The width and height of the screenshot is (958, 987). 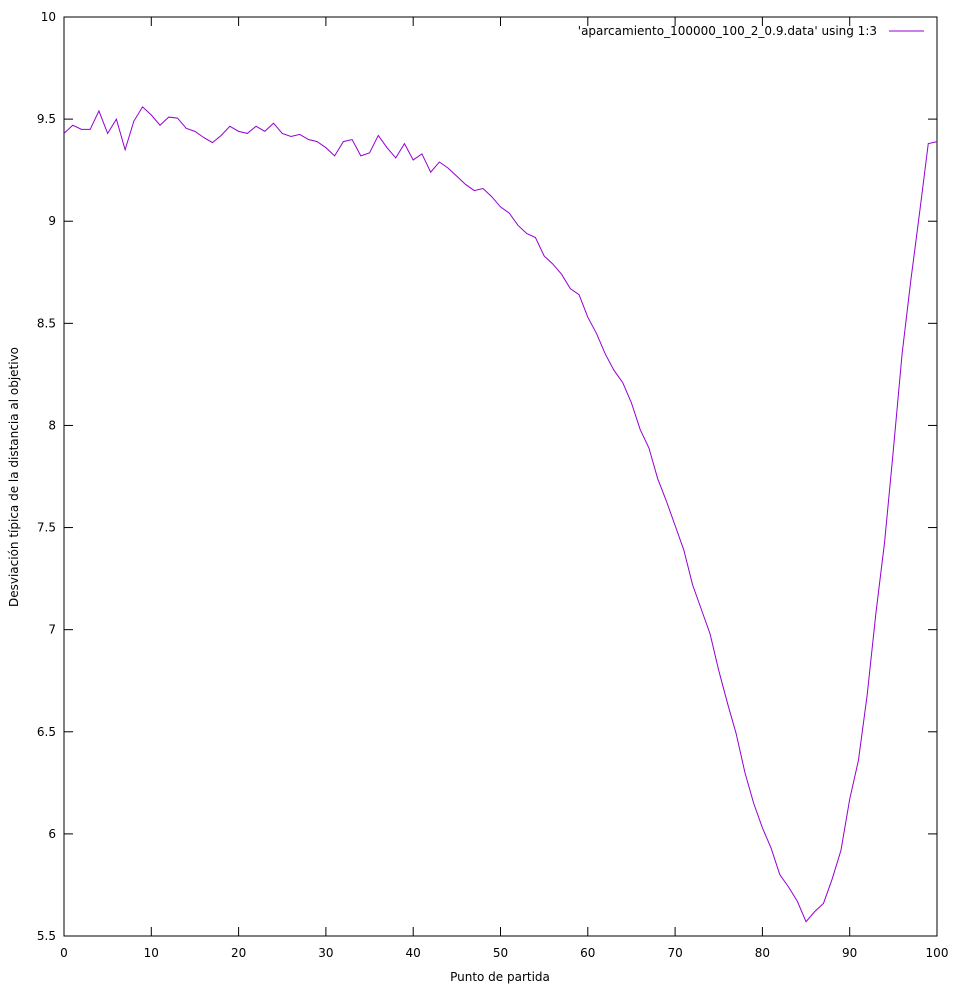 I want to click on y-tick-label: 9.5, so click(x=46, y=119).